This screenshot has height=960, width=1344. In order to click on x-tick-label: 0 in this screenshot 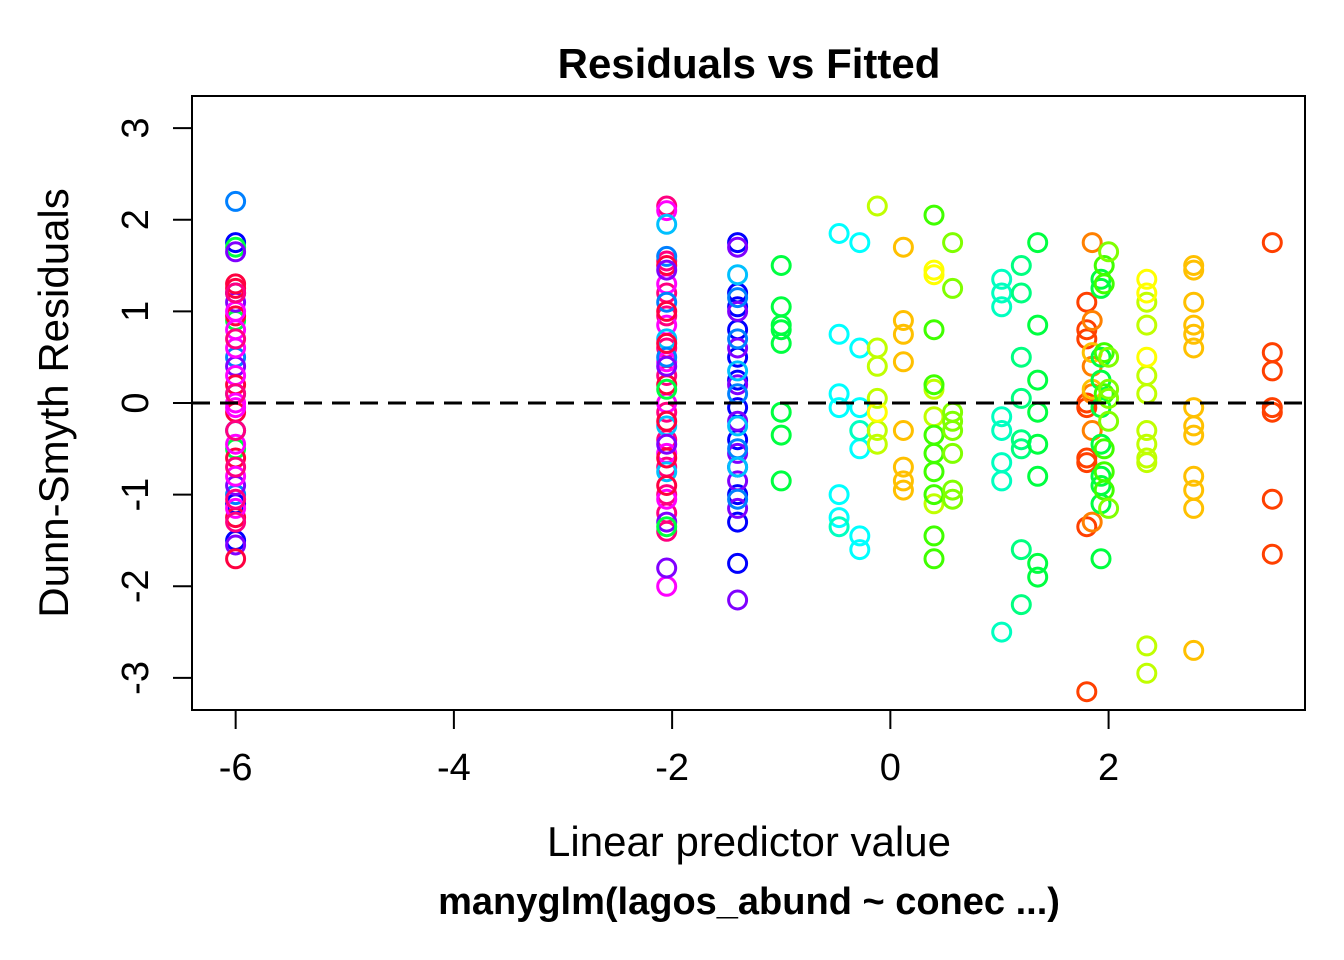, I will do `click(890, 768)`.